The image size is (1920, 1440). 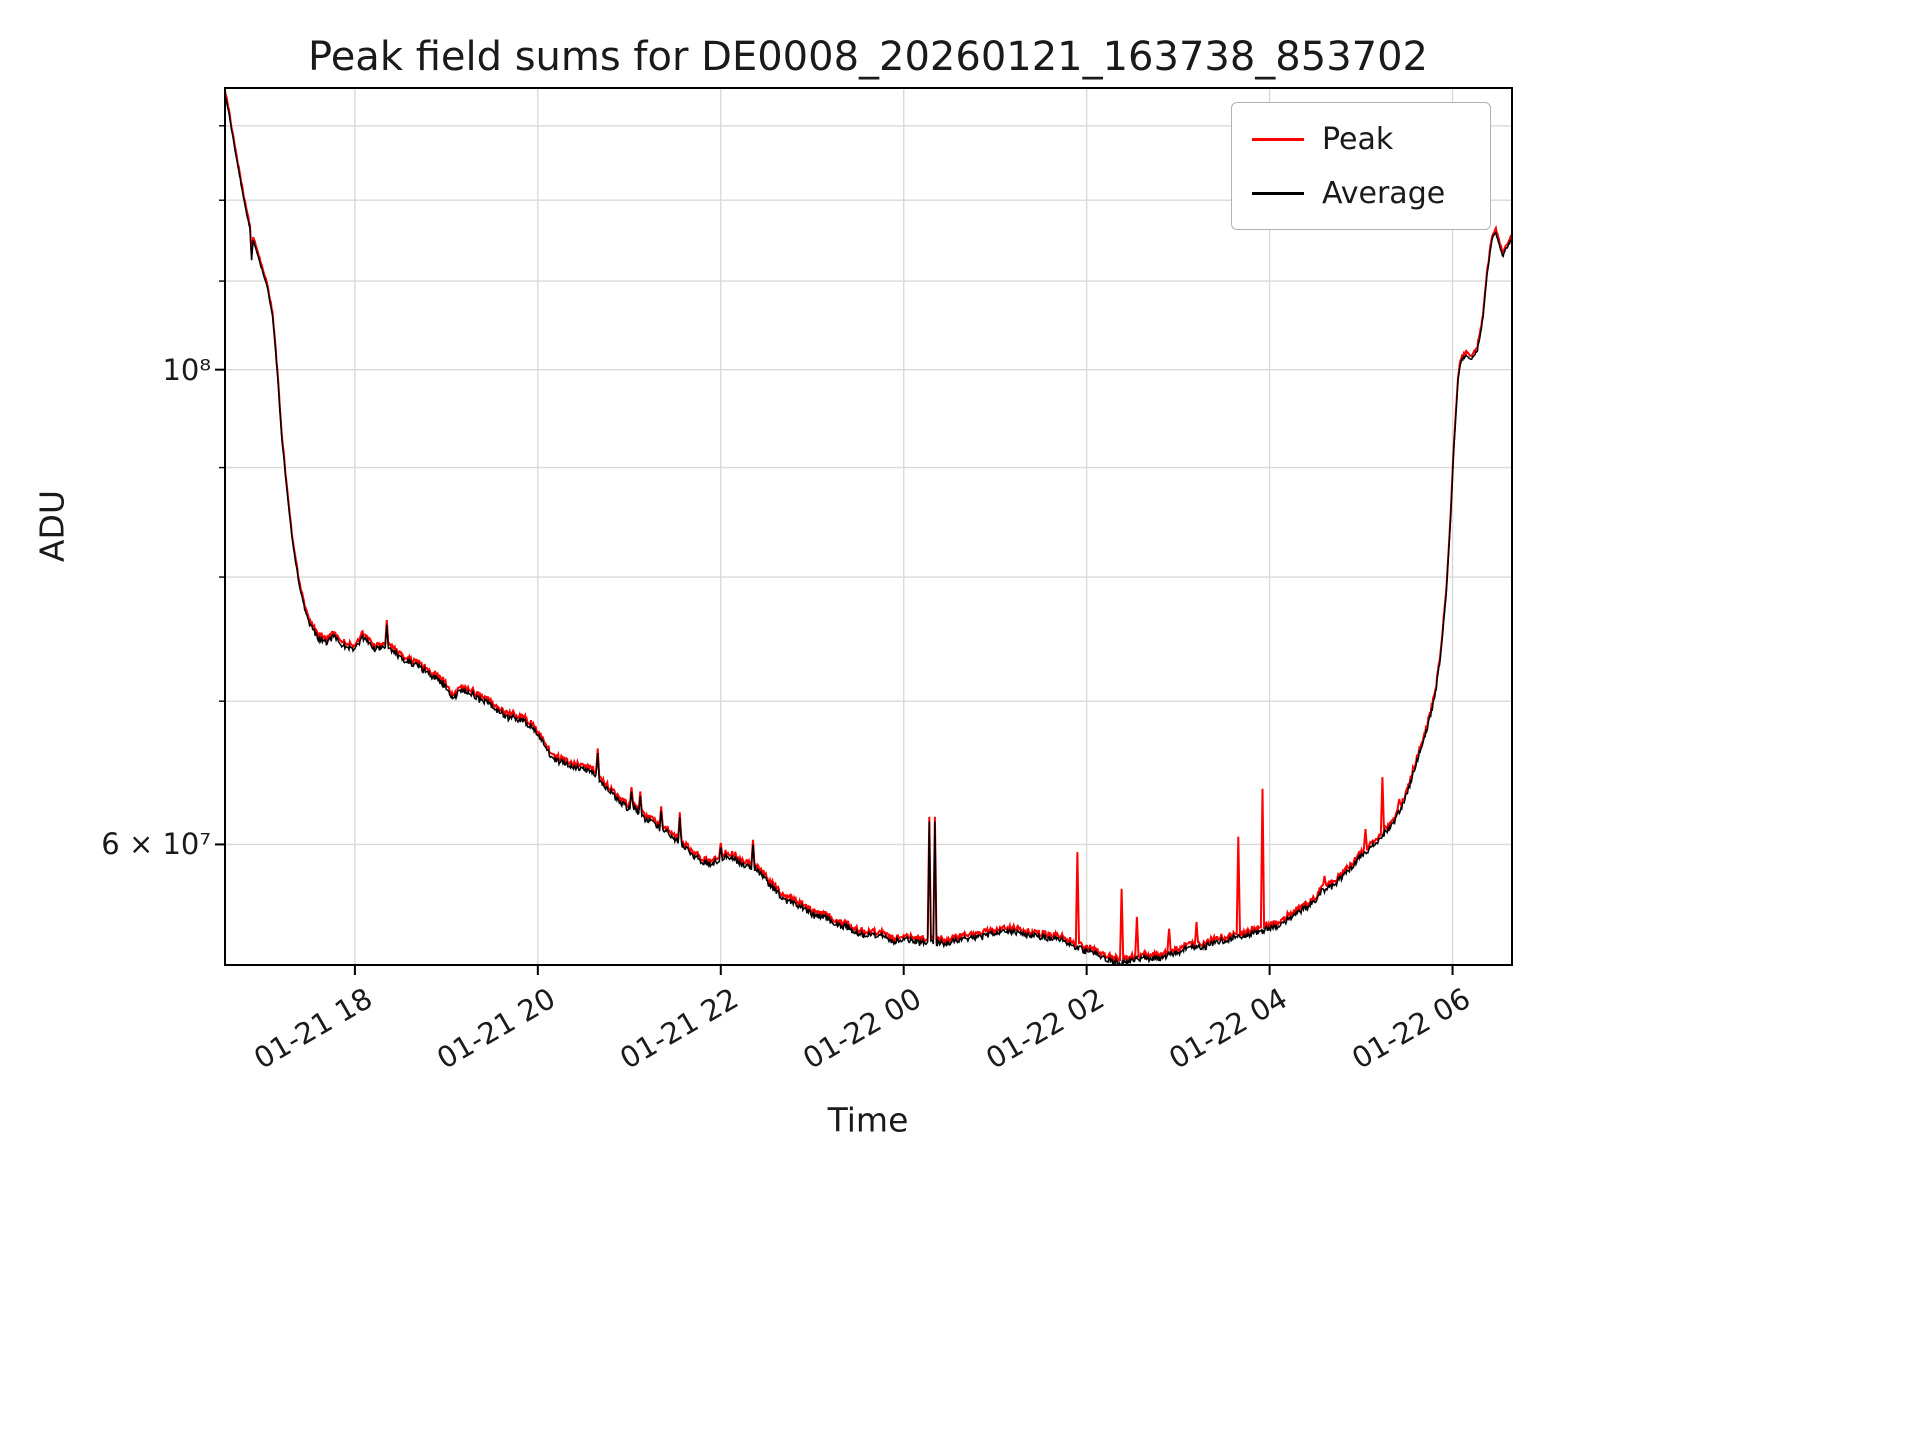 What do you see at coordinates (1278, 139) in the screenshot?
I see `peak-line-swatch` at bounding box center [1278, 139].